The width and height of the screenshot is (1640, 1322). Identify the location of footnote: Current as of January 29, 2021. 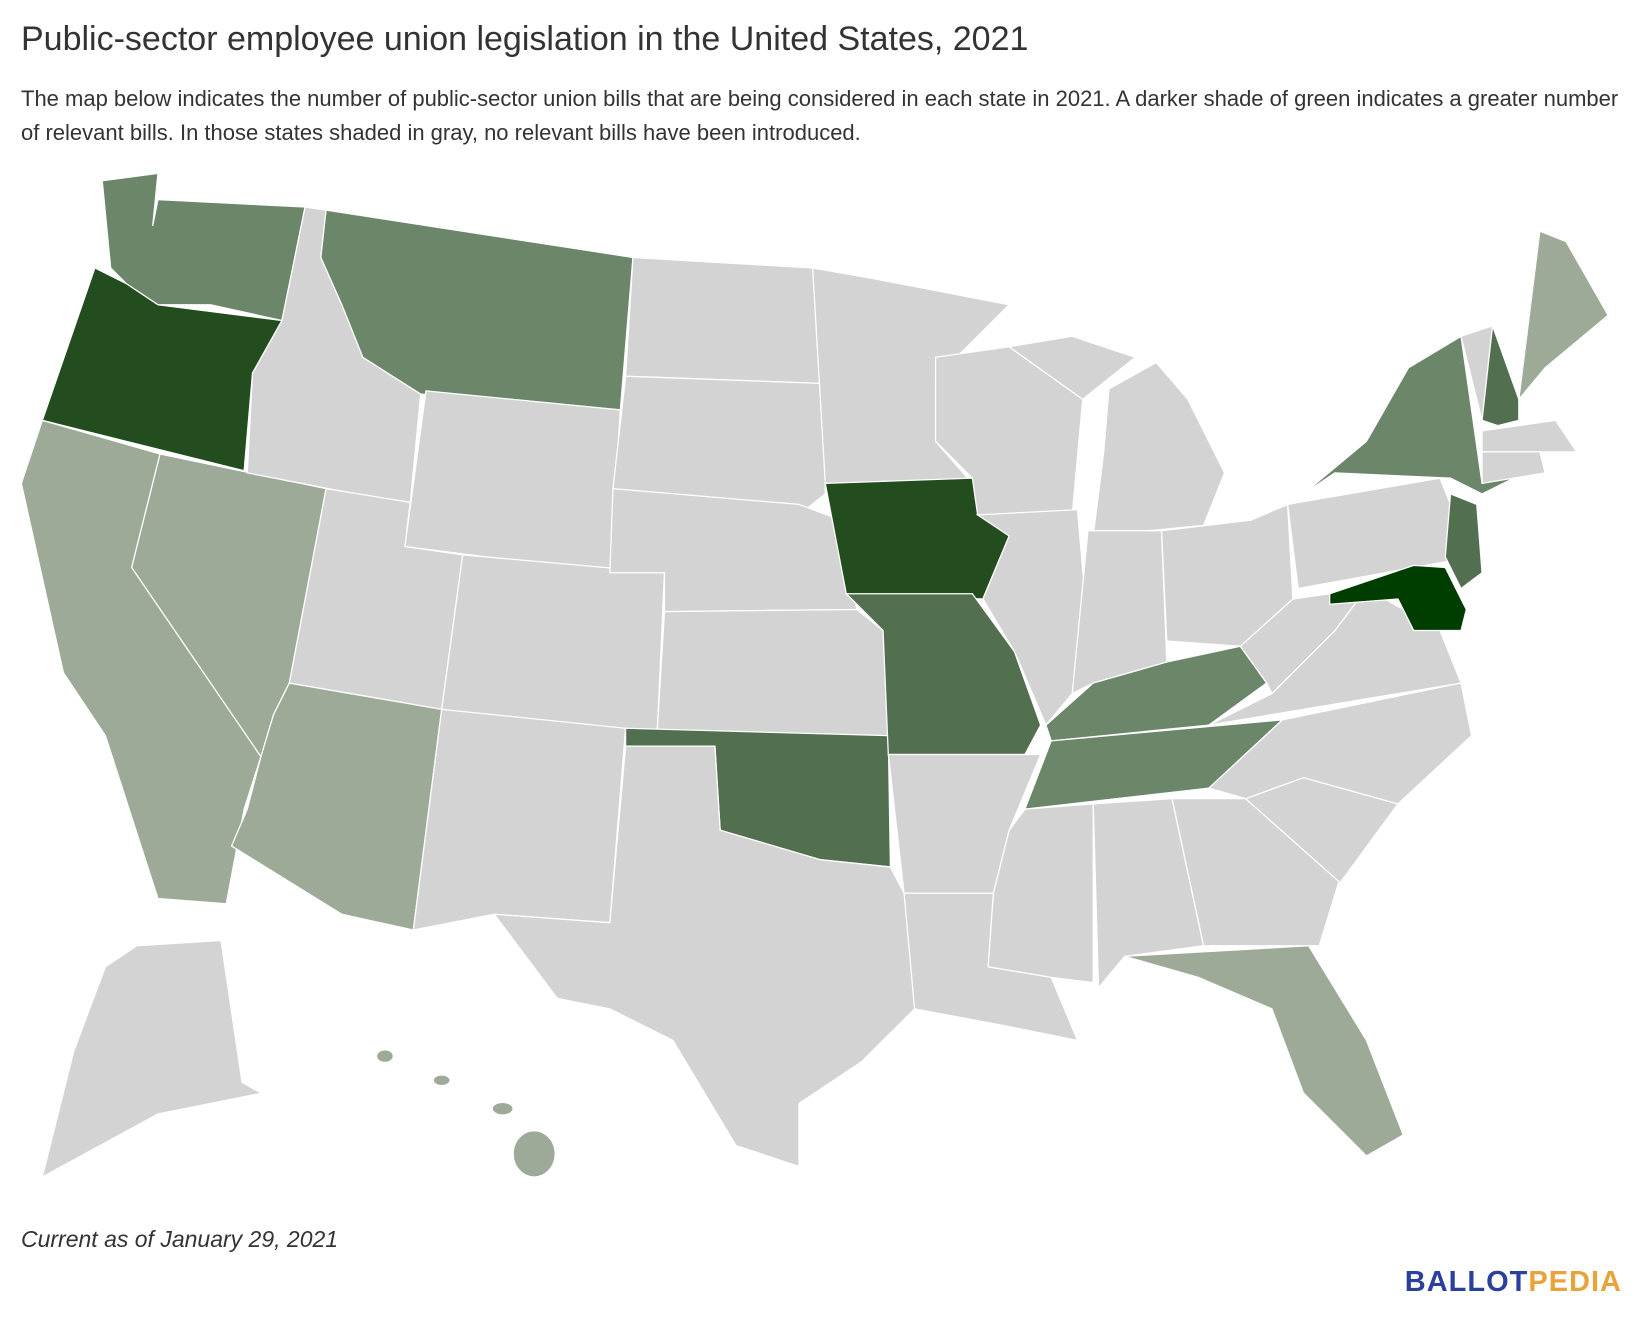
(180, 1239).